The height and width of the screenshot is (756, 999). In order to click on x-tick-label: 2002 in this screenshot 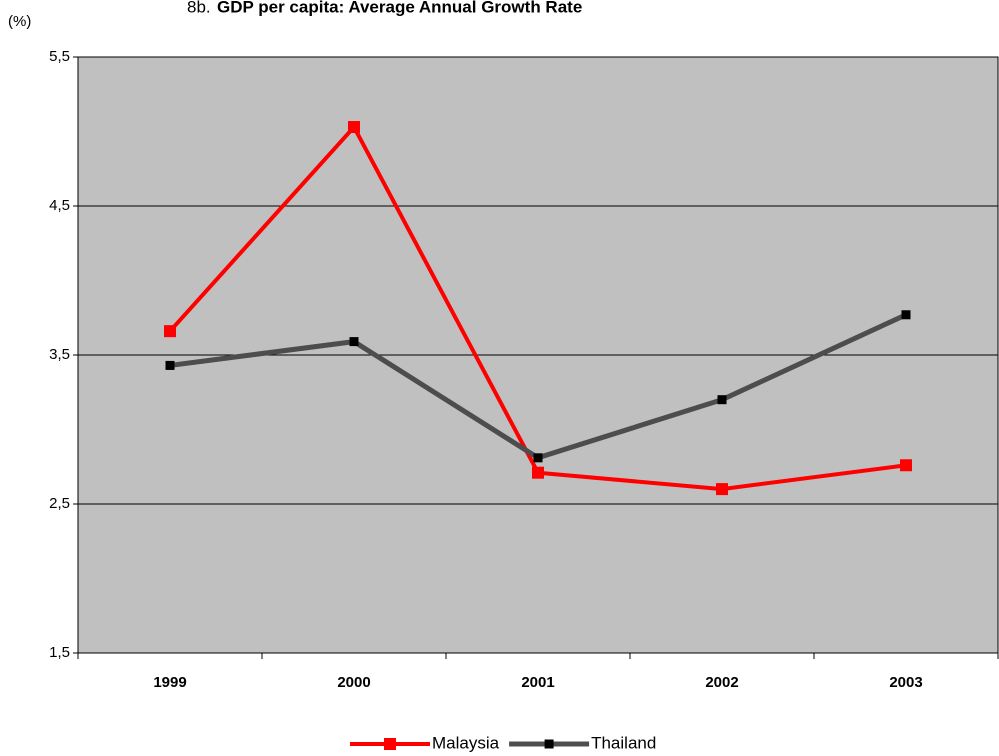, I will do `click(721, 682)`.